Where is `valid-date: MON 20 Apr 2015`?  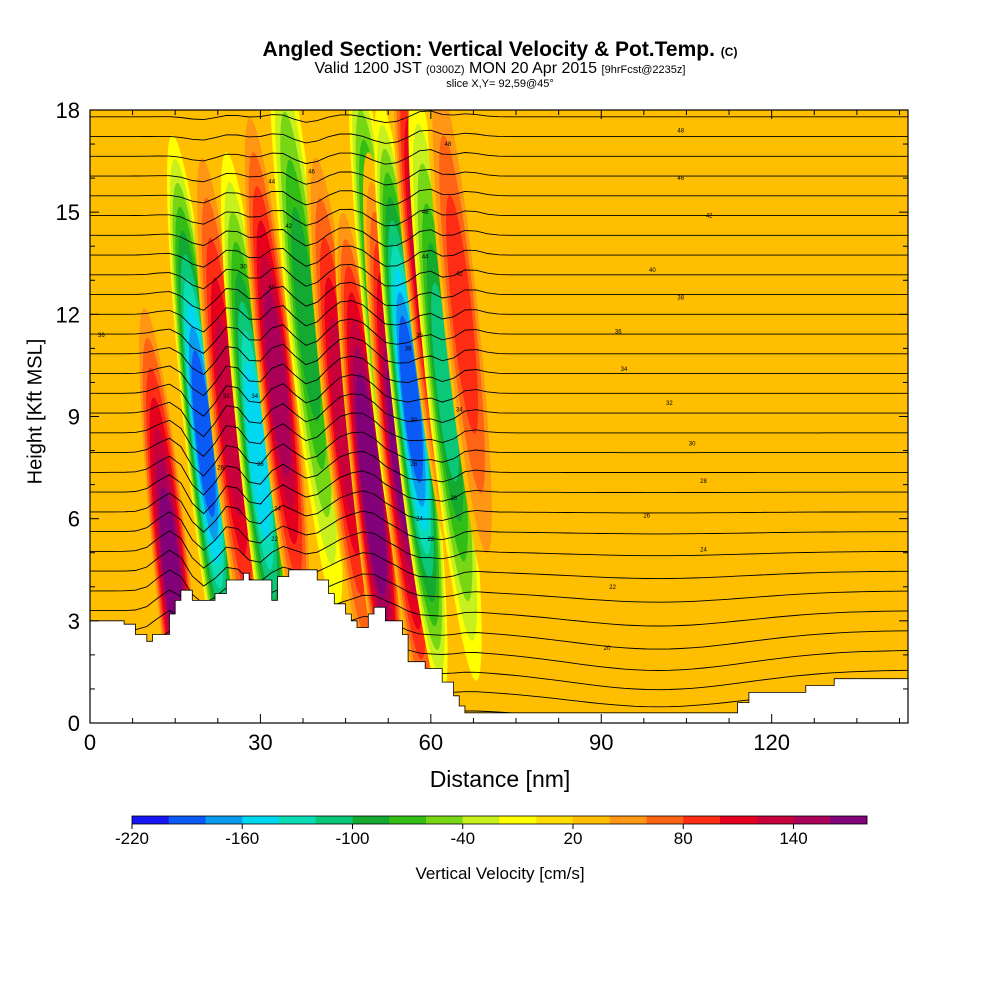
valid-date: MON 20 Apr 2015 is located at coordinates (533, 68).